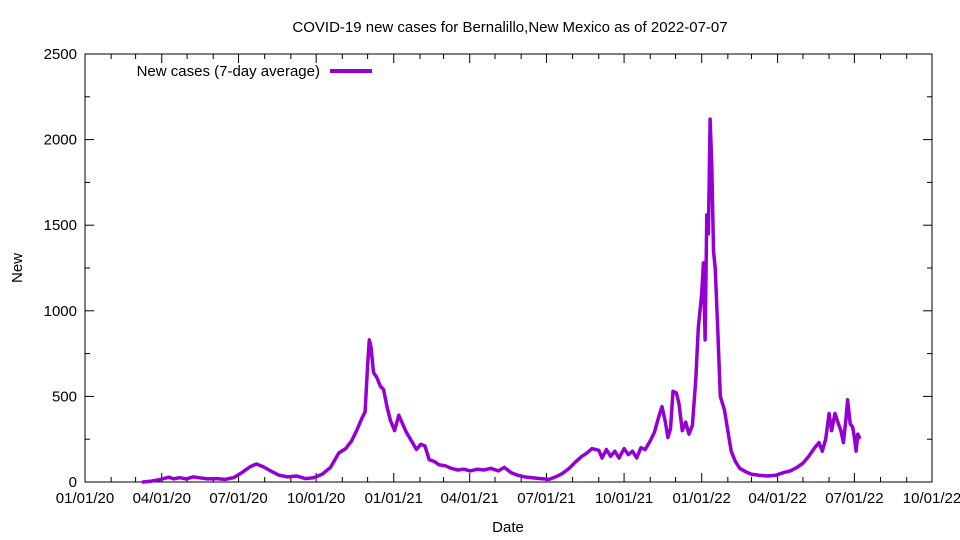 This screenshot has width=960, height=540. I want to click on y-tick-label: 500, so click(64, 396).